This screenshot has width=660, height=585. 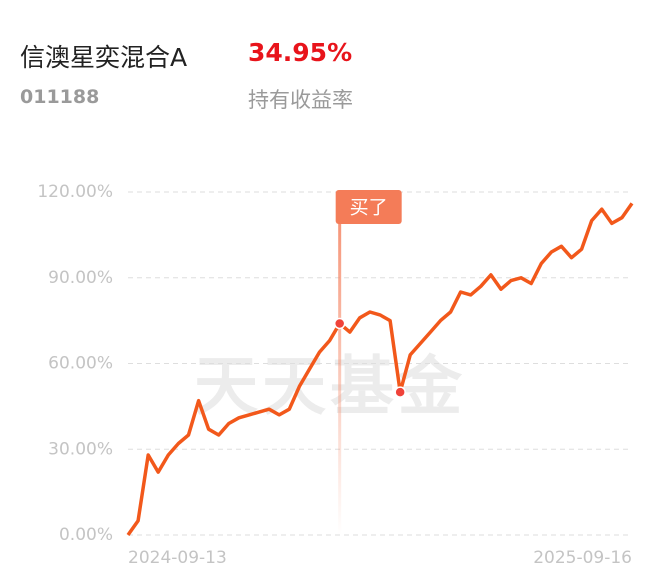 What do you see at coordinates (86, 535) in the screenshot?
I see `y-tick-label: 0.00%` at bounding box center [86, 535].